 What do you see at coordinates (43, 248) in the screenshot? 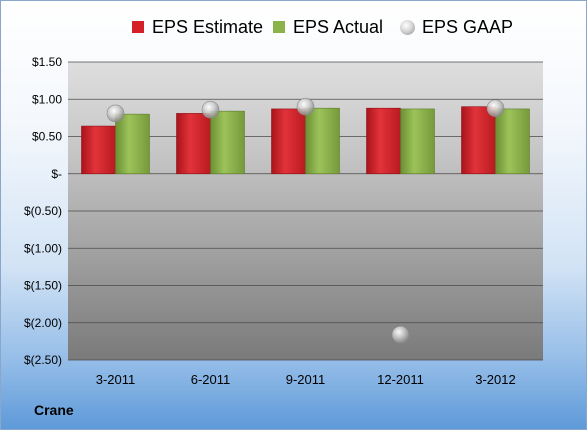
I see `y-tick-label: $(1.00)` at bounding box center [43, 248].